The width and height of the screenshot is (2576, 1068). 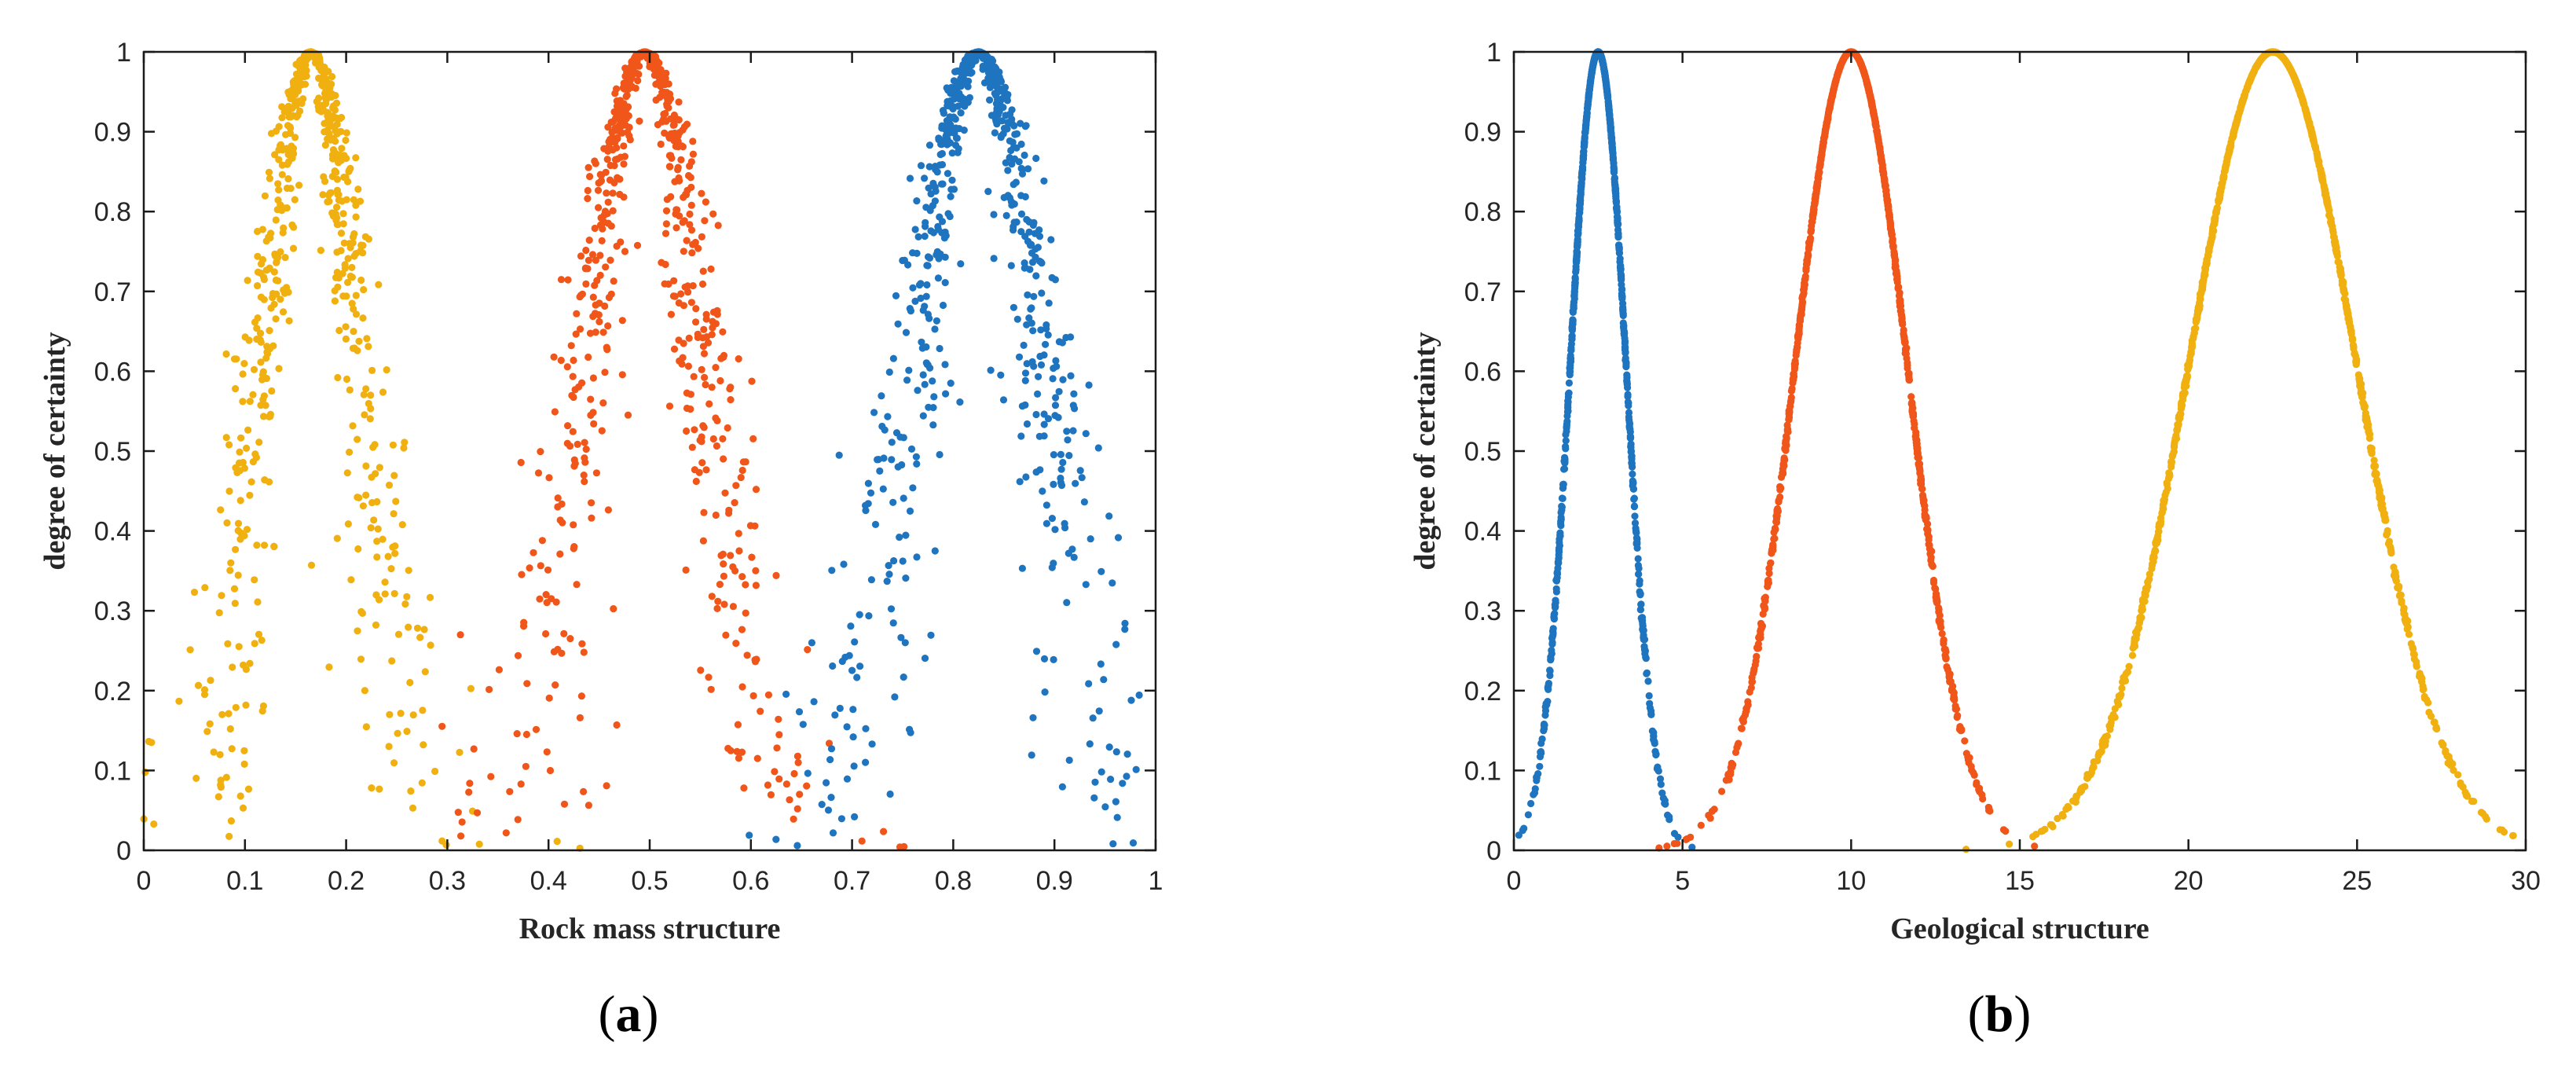 What do you see at coordinates (852, 881) in the screenshot?
I see `x-tick-label: 0.7` at bounding box center [852, 881].